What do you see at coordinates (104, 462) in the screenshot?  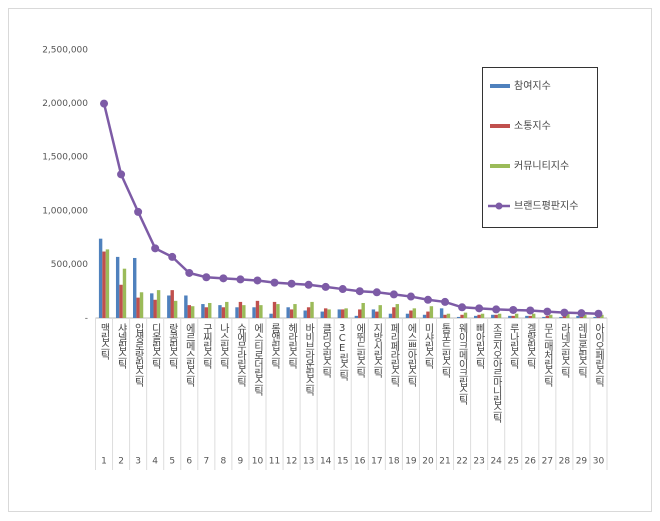 I see `rank-label: 1` at bounding box center [104, 462].